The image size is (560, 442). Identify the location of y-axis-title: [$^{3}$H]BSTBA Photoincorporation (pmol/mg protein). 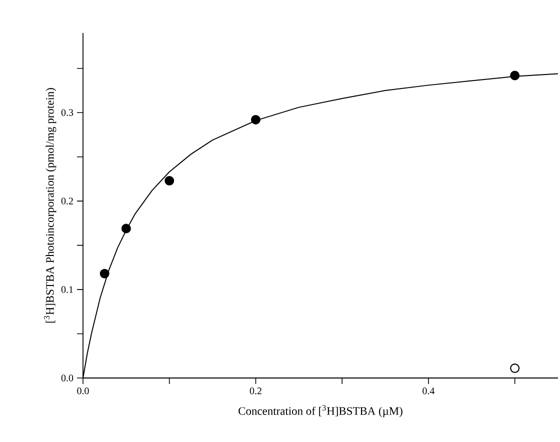
(50, 205).